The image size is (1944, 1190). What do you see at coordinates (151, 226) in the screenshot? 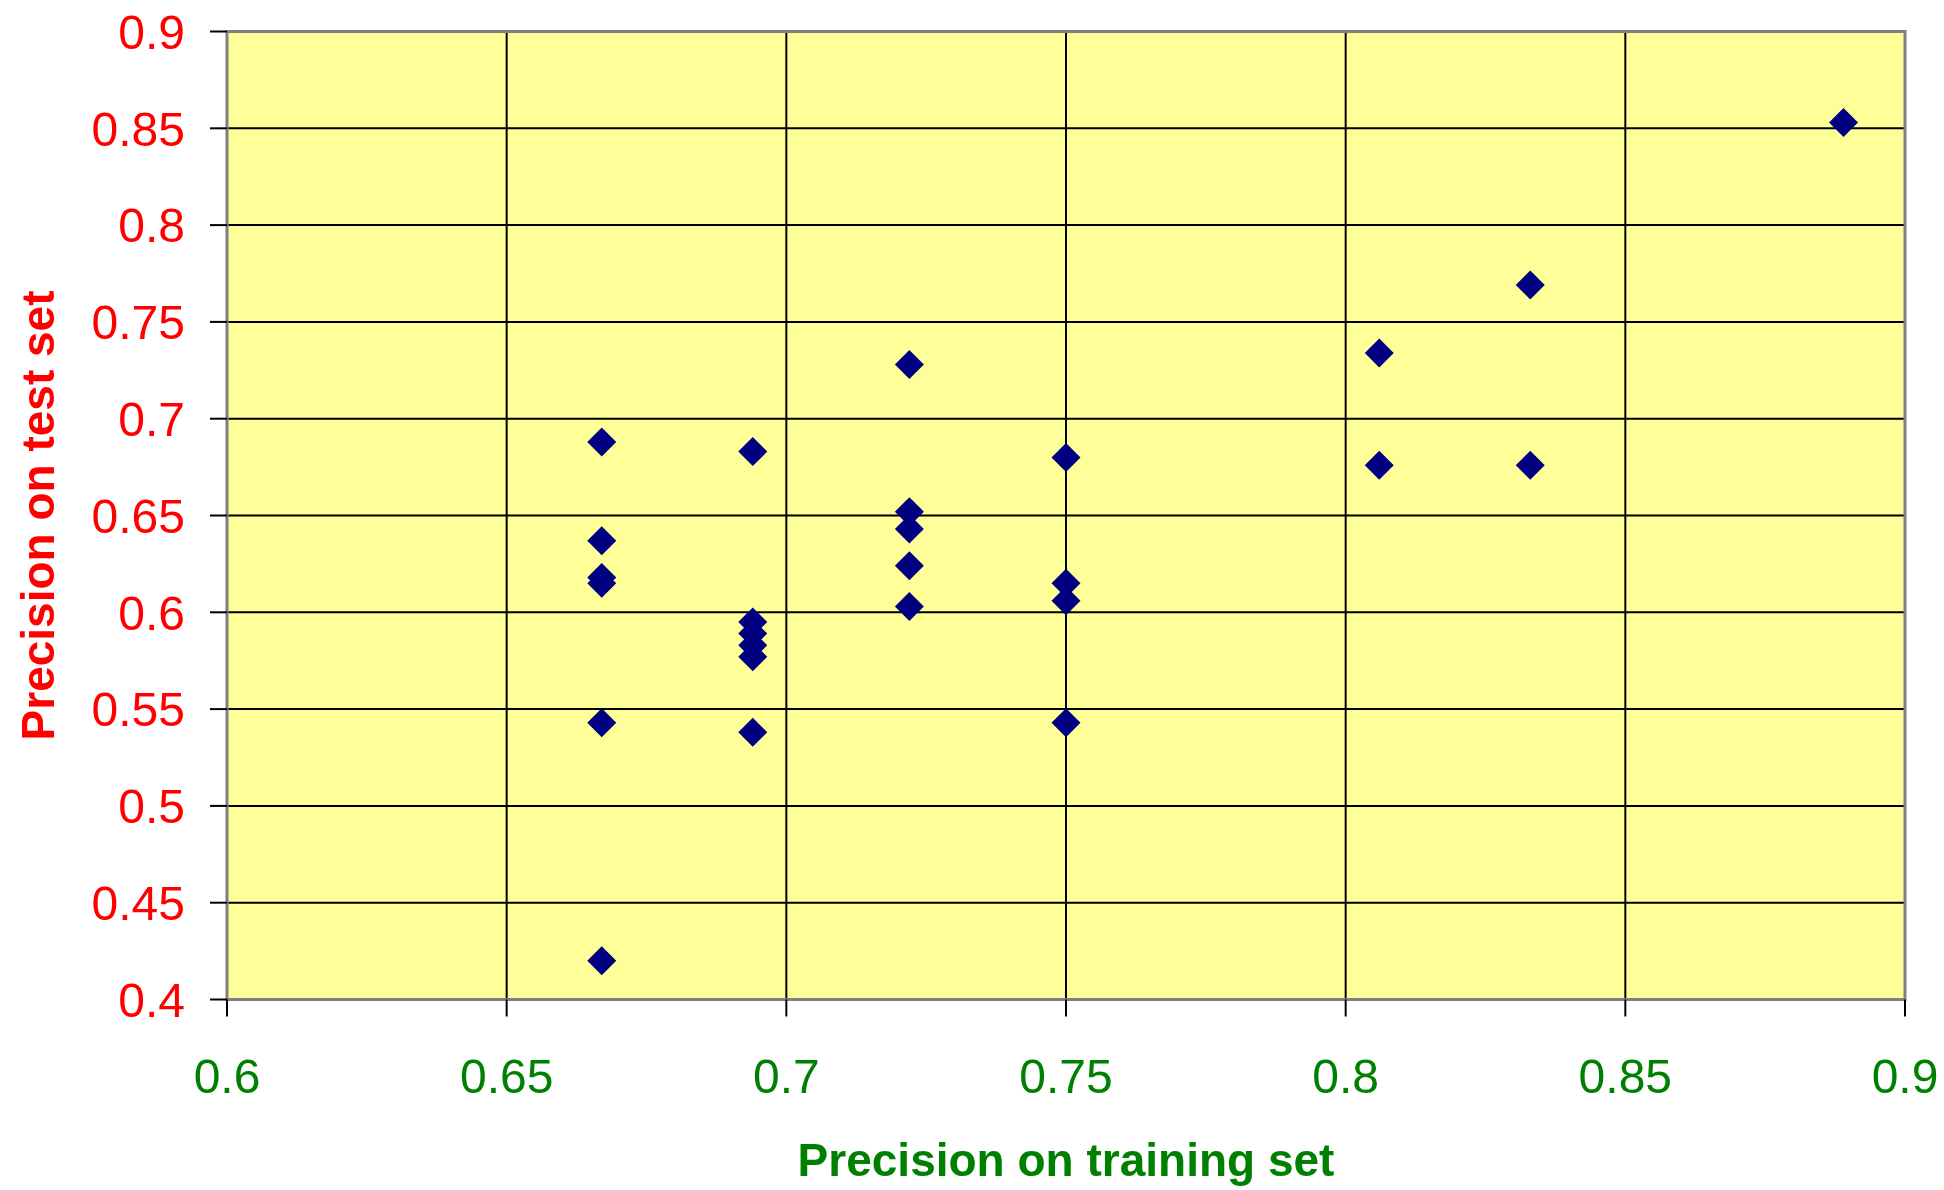
I see `y-tick-label: 0.8` at bounding box center [151, 226].